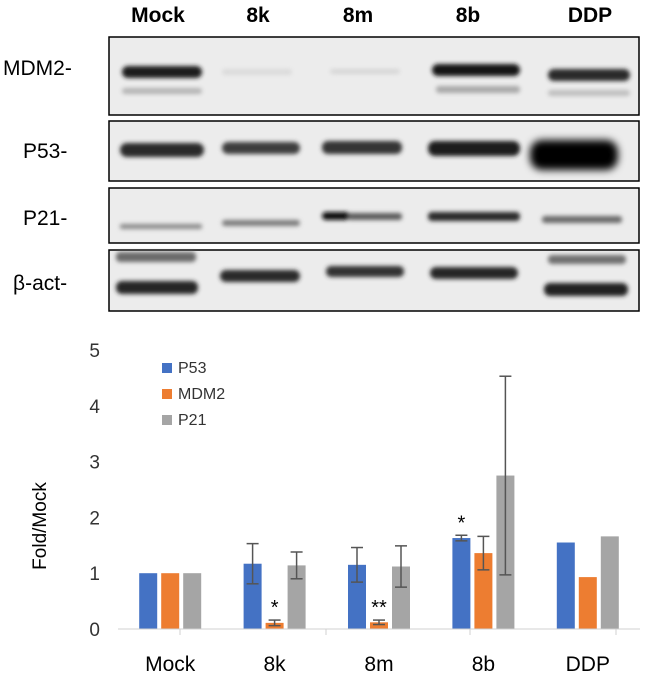  I want to click on blot-row-labels: MDM2- P53- P21- β-act-, so click(37, 176).